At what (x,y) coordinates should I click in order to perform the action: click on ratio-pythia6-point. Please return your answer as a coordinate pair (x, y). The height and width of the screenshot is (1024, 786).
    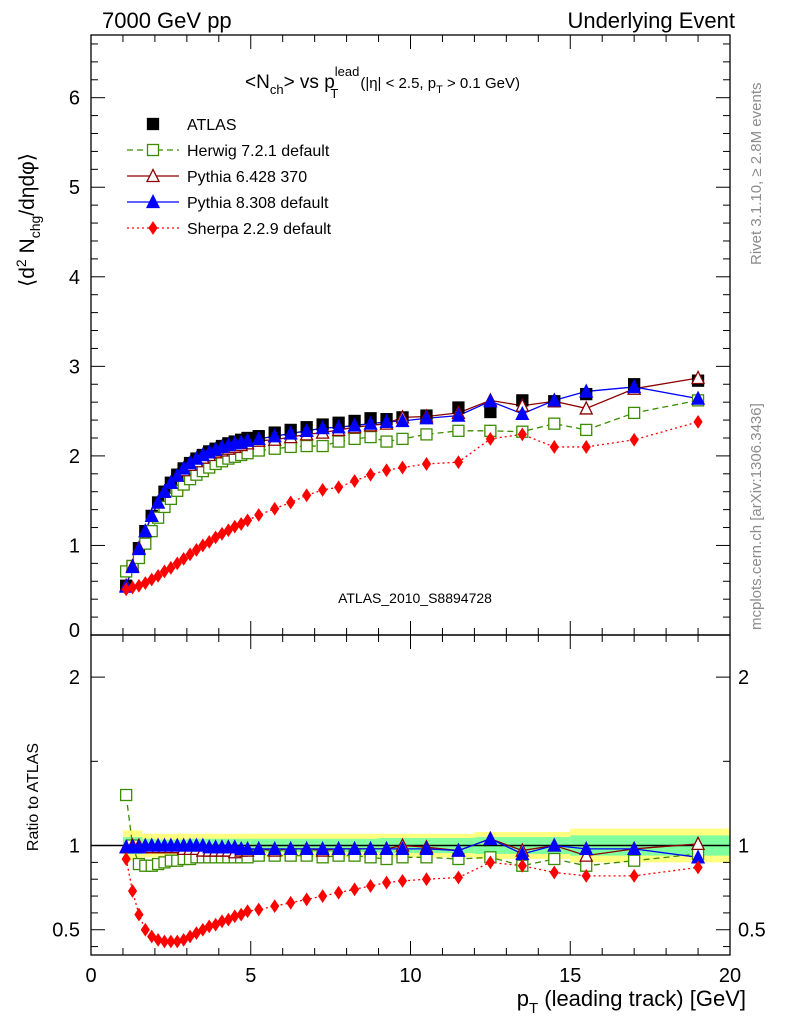
    Looking at the image, I should click on (586, 854).